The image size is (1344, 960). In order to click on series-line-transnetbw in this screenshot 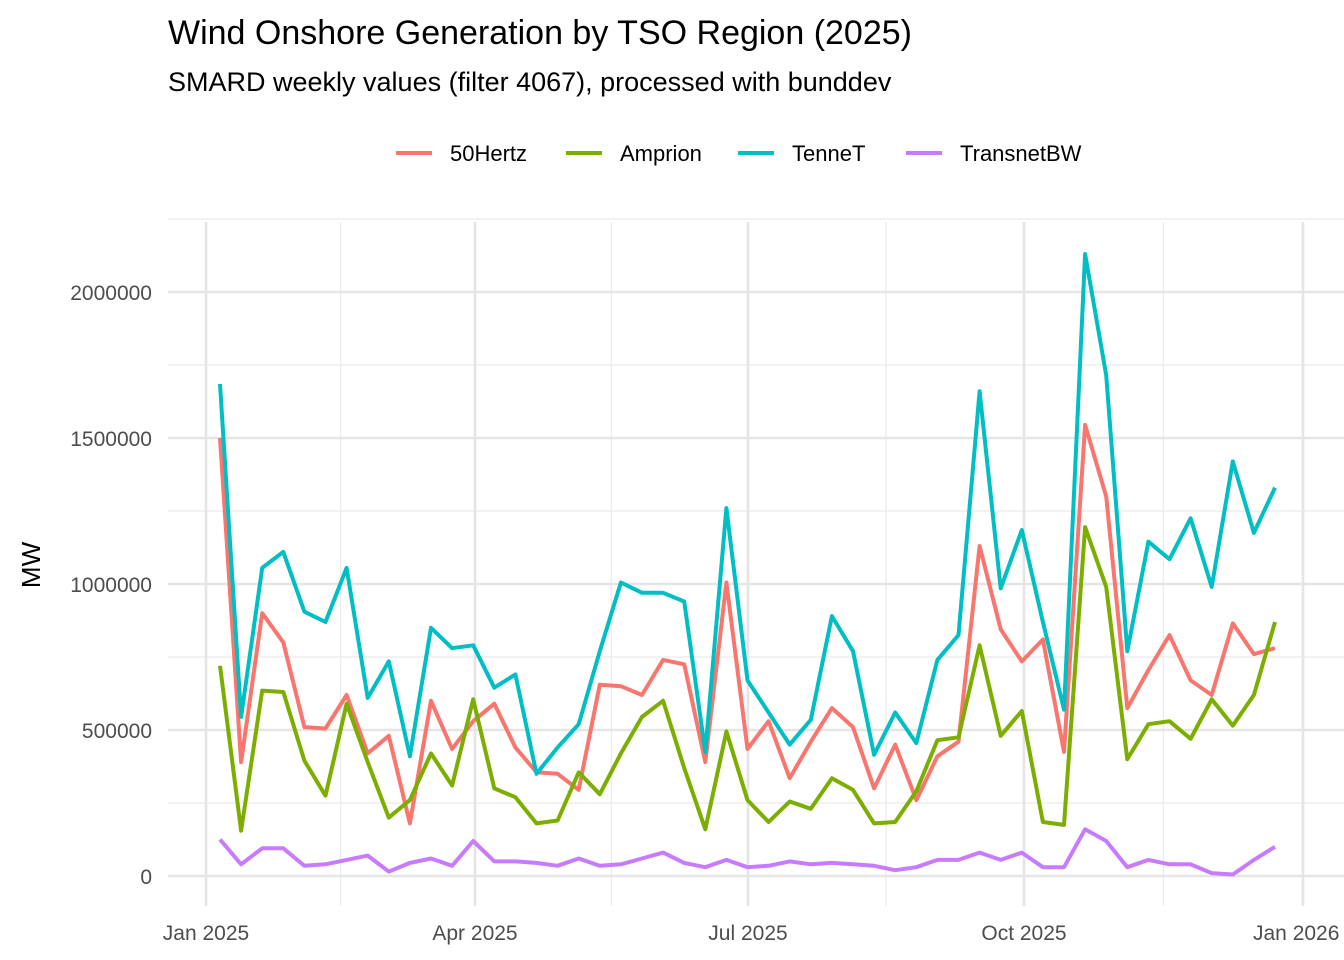, I will do `click(747, 852)`.